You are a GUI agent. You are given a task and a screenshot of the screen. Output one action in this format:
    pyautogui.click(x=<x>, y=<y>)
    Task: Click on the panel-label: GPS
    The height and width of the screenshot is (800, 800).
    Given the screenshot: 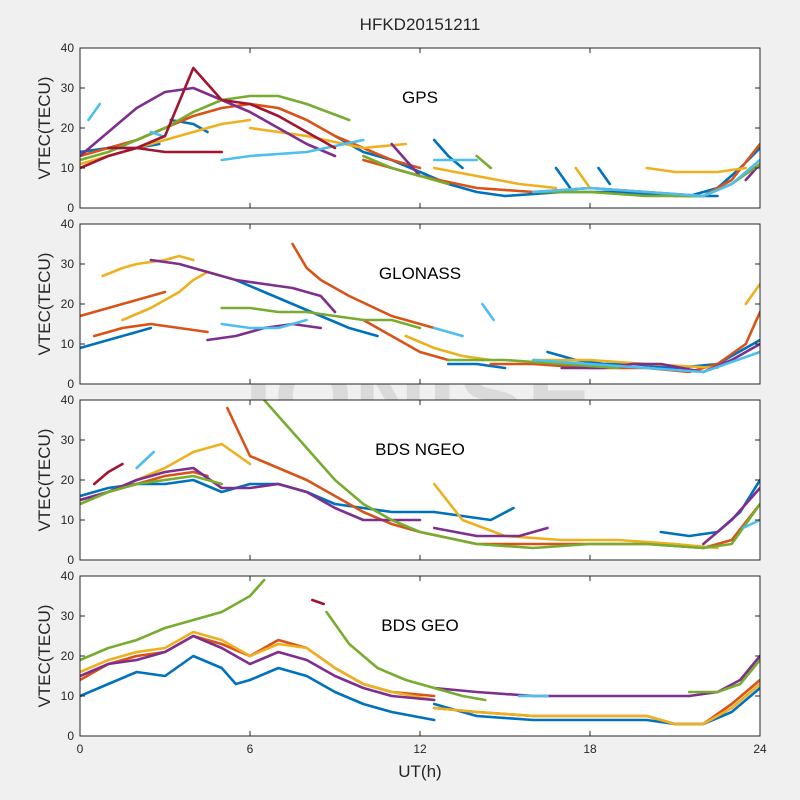 What is the action you would take?
    pyautogui.click(x=420, y=97)
    